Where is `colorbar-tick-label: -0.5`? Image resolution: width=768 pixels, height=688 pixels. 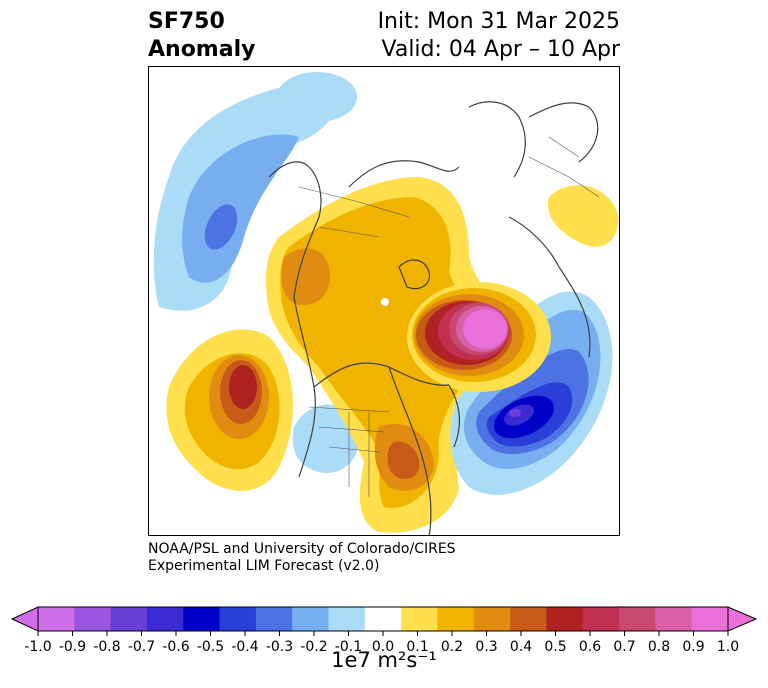 colorbar-tick-label: -0.5 is located at coordinates (210, 647).